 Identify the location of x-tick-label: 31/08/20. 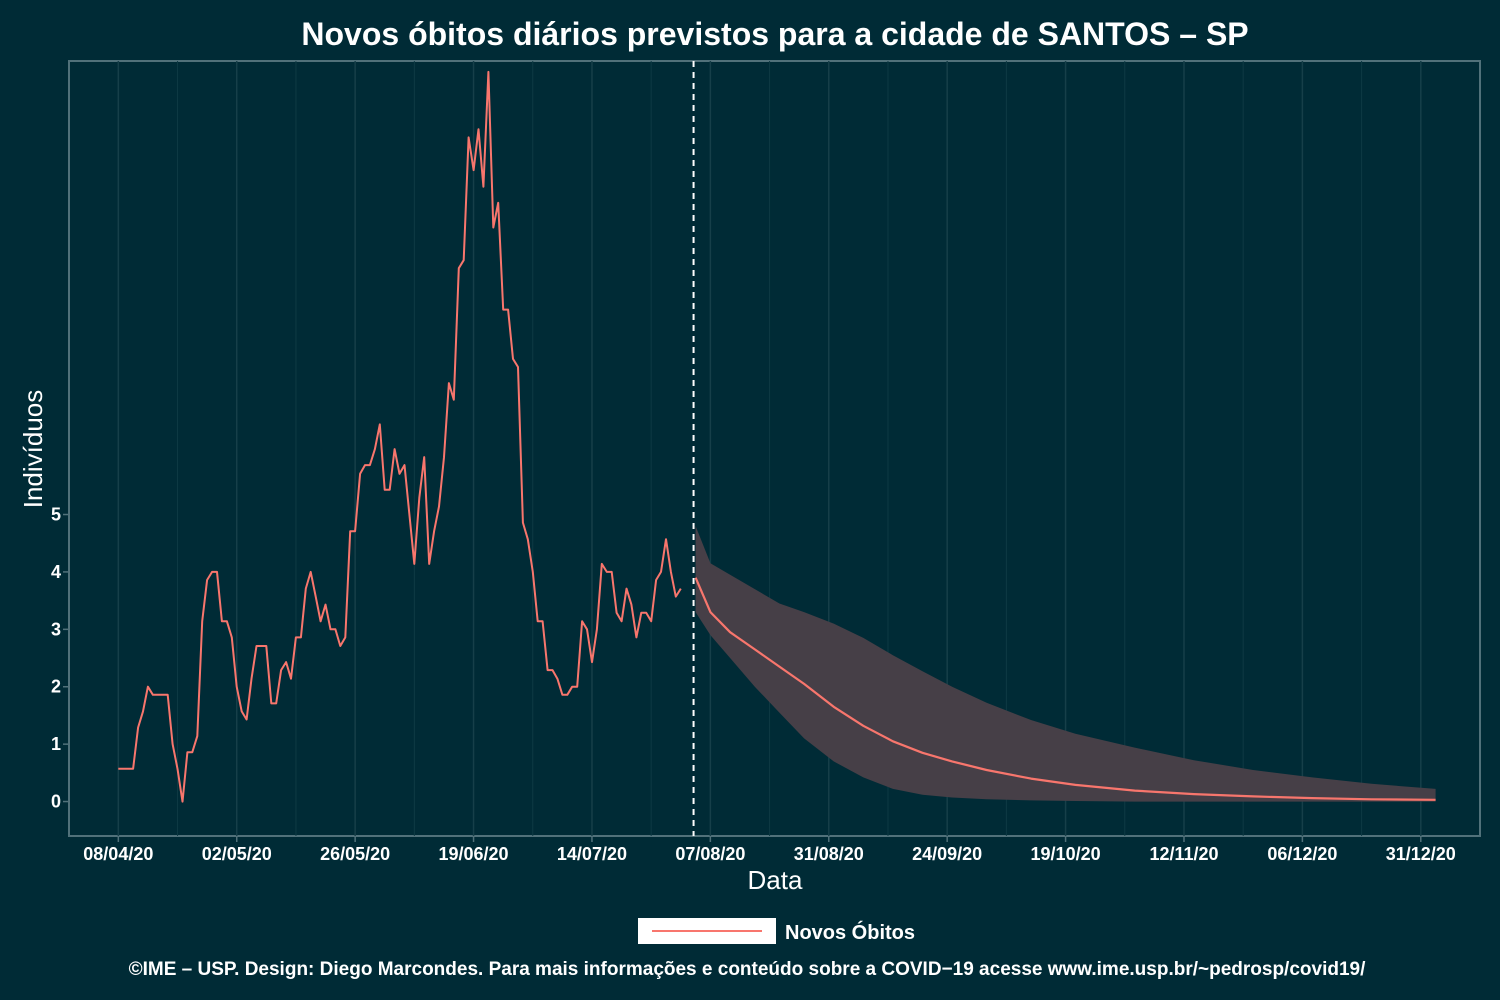
(829, 854).